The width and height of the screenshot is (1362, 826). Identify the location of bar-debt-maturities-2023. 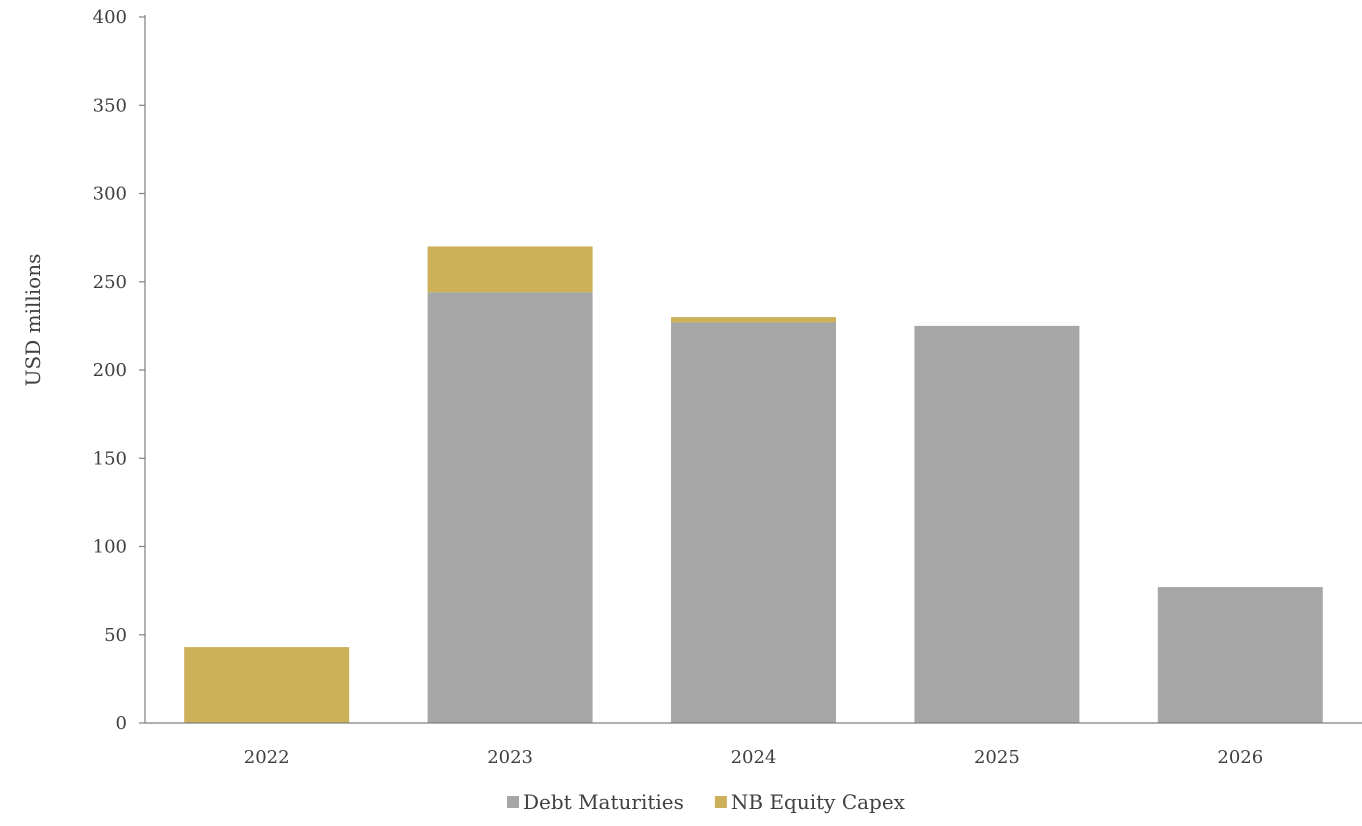
(510, 507).